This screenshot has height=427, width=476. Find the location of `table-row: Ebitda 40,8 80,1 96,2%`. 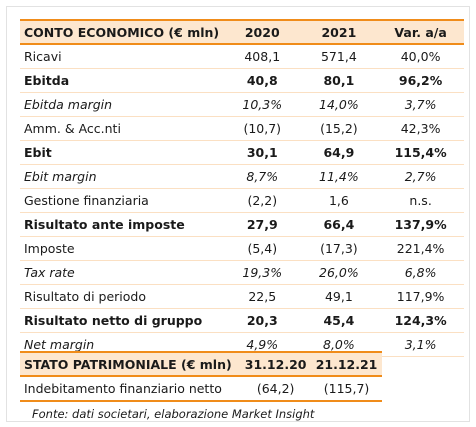

table-row: Ebitda 40,8 80,1 96,2% is located at coordinates (242, 80).